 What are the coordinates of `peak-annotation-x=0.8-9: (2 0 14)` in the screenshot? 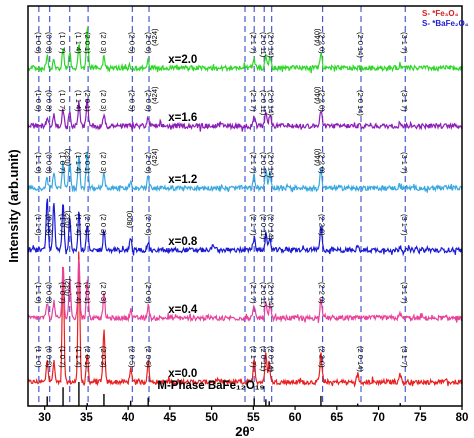 It's located at (271, 227).